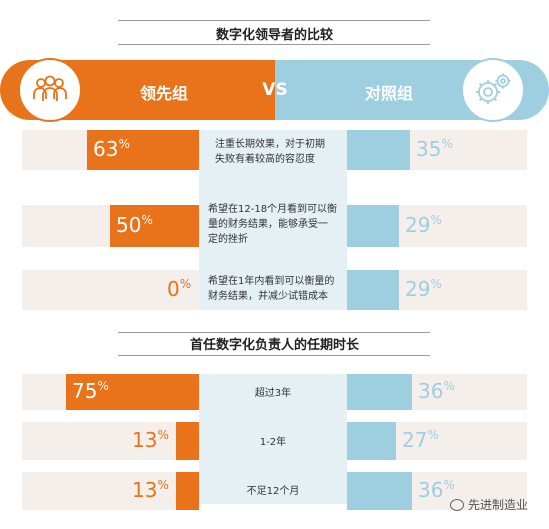 The height and width of the screenshot is (529, 549). Describe the element at coordinates (457, 504) in the screenshot. I see `wechat-icon` at that location.